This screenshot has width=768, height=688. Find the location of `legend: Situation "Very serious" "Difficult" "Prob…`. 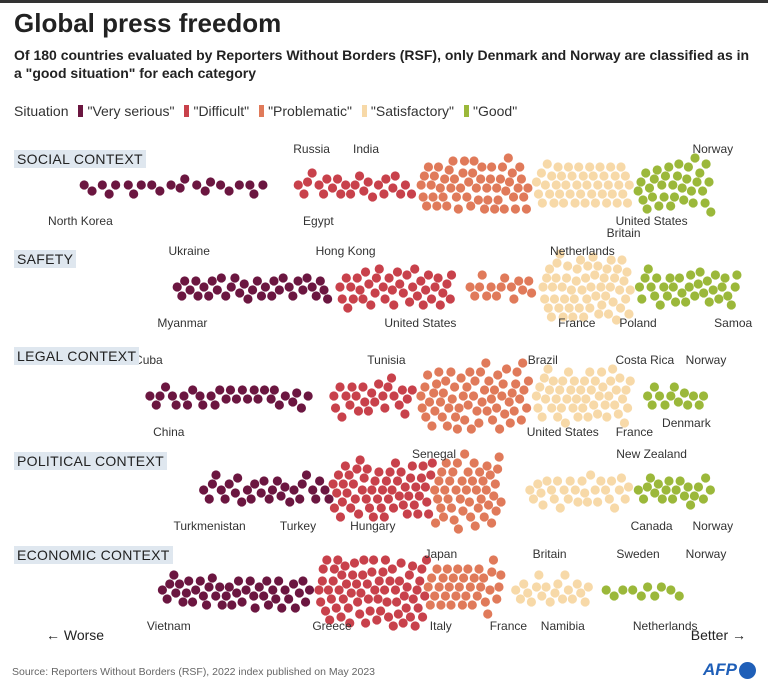

legend: Situation "Very serious" "Difficult" "Prob… is located at coordinates (265, 111).